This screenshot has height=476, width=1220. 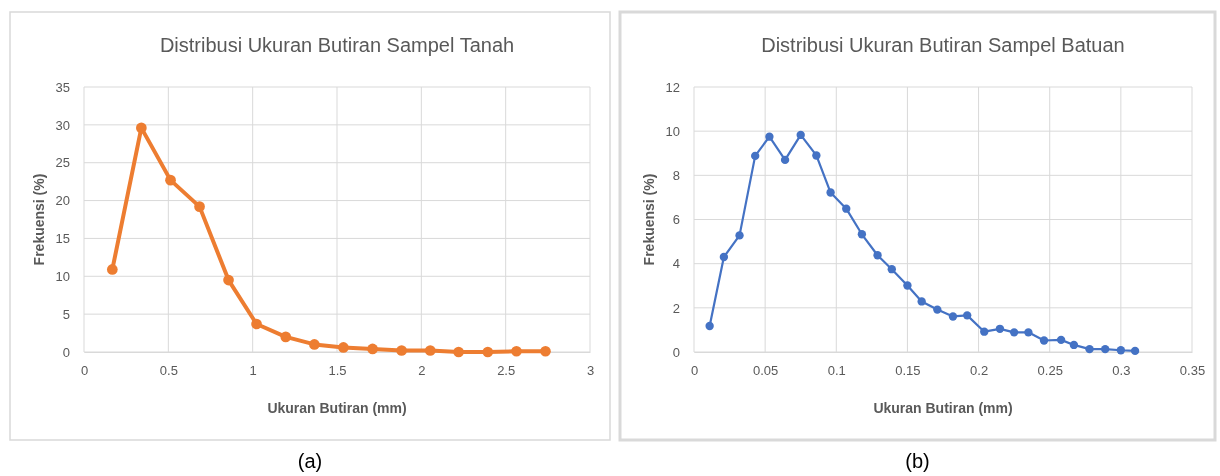 What do you see at coordinates (422, 371) in the screenshot?
I see `x-tick-label: 2` at bounding box center [422, 371].